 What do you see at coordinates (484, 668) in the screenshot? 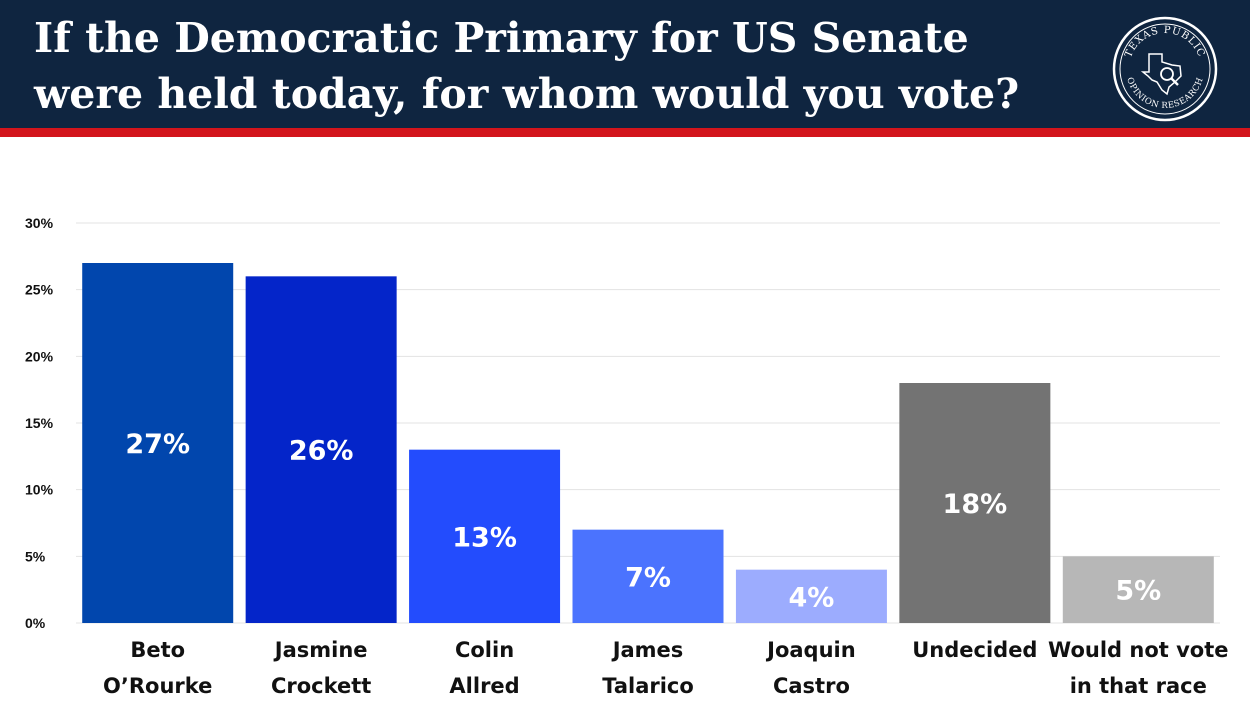
I see `category-label: Colin Allred` at bounding box center [484, 668].